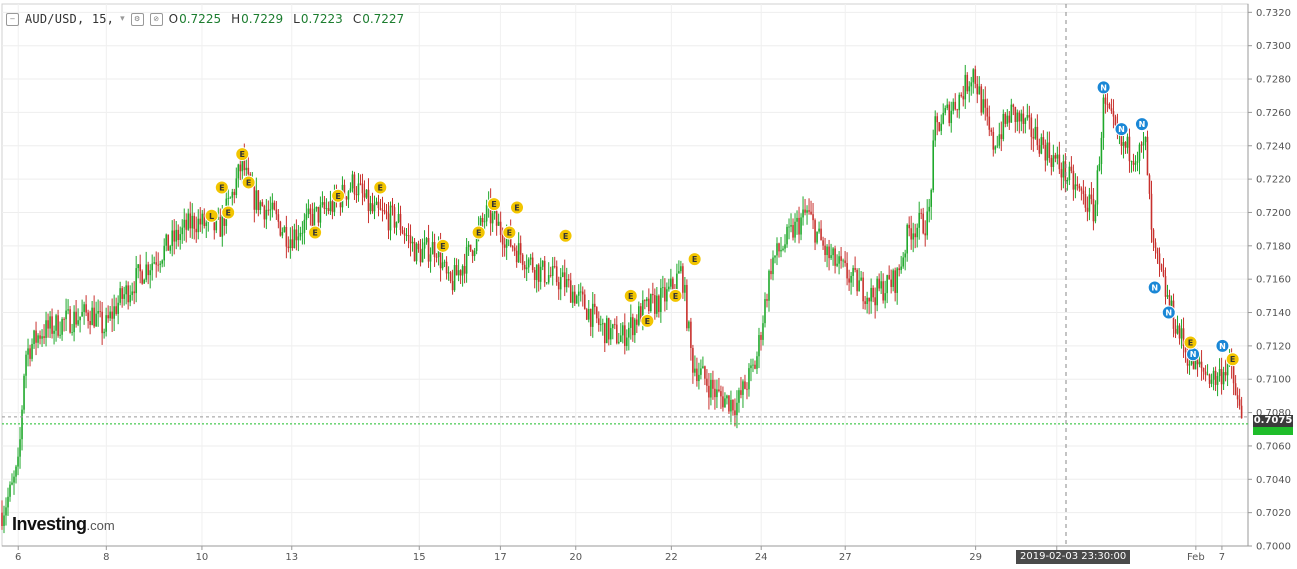 Image resolution: width=1297 pixels, height=569 pixels. Describe the element at coordinates (318, 19) in the screenshot. I see `ohlc-low: L0.7223` at that location.